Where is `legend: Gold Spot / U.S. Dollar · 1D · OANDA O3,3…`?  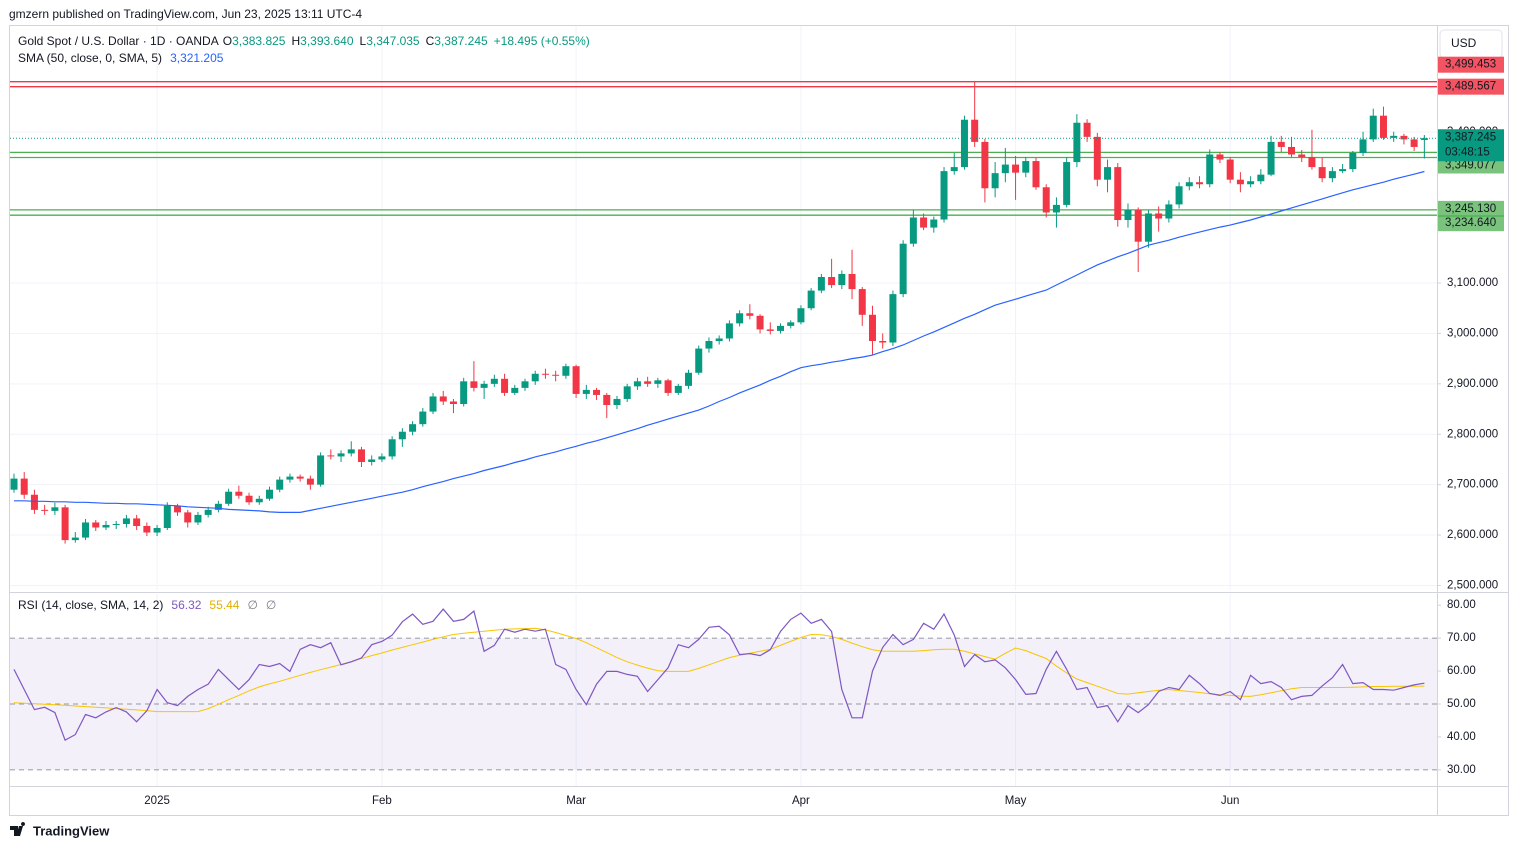 legend: Gold Spot / U.S. Dollar · 1D · OANDA O3,3… is located at coordinates (304, 41).